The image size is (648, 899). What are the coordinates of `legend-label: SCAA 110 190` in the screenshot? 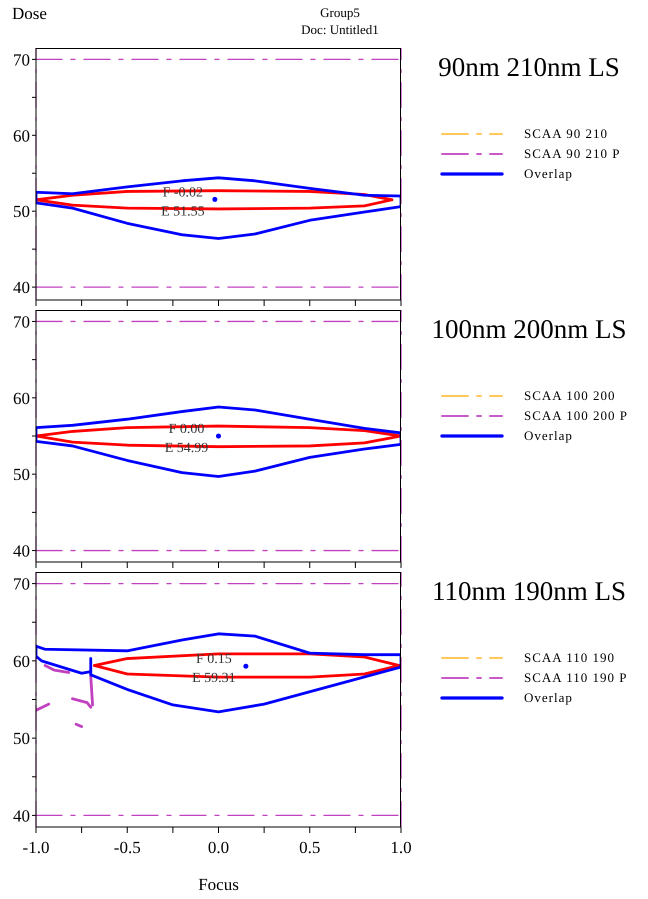 It's located at (569, 658).